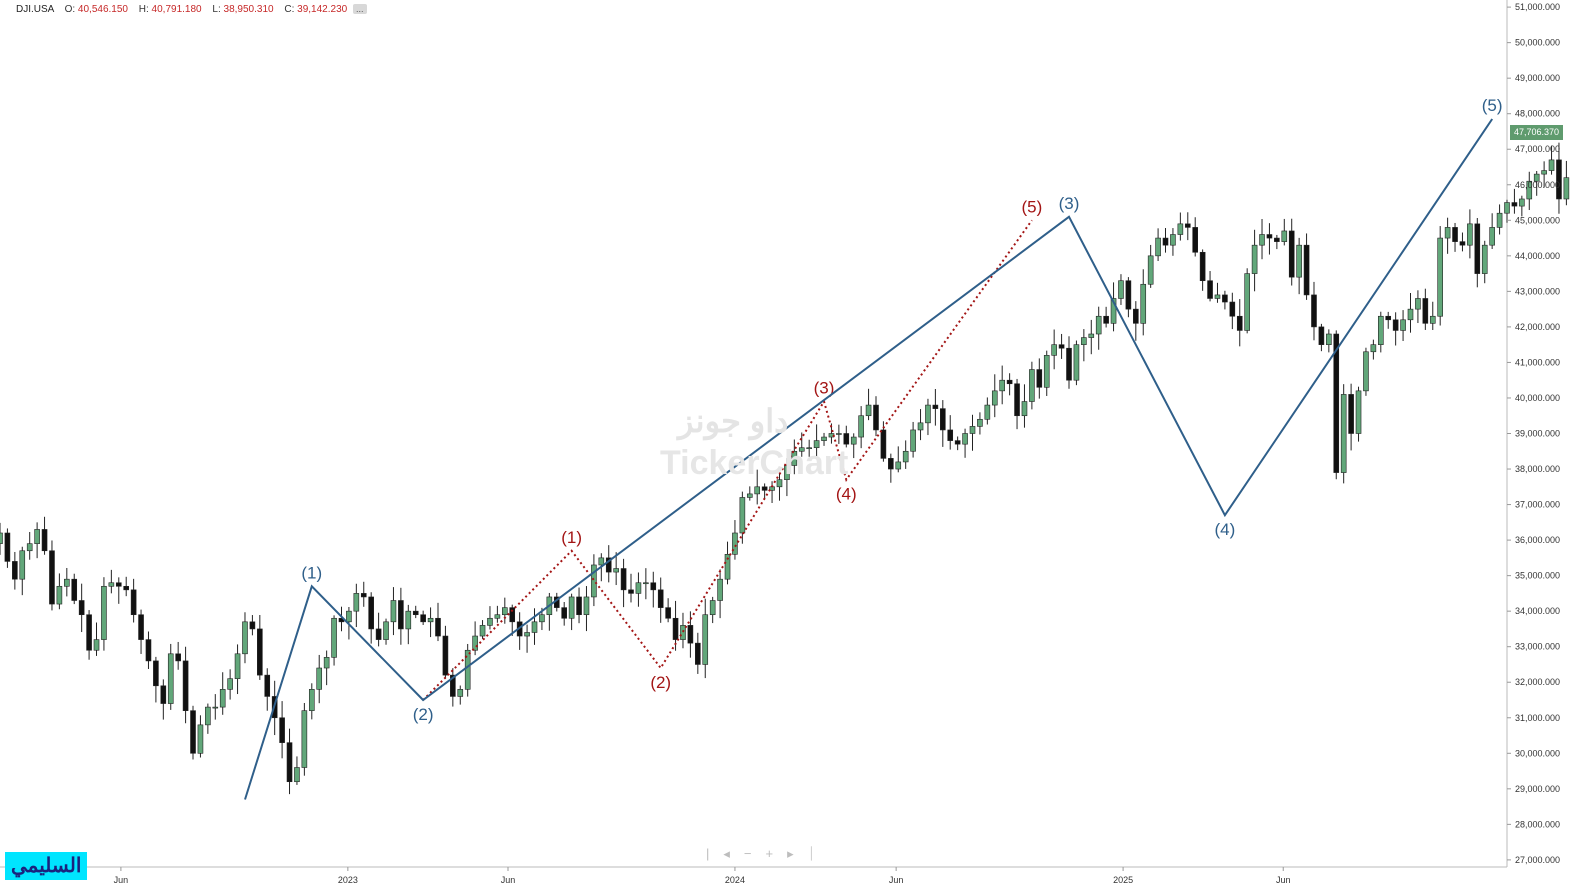  What do you see at coordinates (1537, 647) in the screenshot?
I see `y-tick-label: 33,000.000` at bounding box center [1537, 647].